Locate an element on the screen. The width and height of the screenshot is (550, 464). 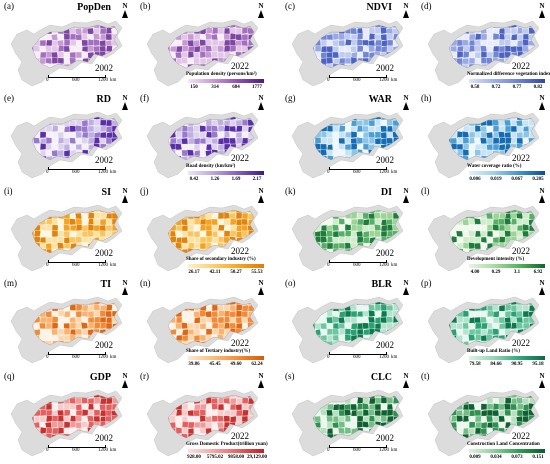
legend-title: Water coverage ratio (%) is located at coordinates (494, 166).